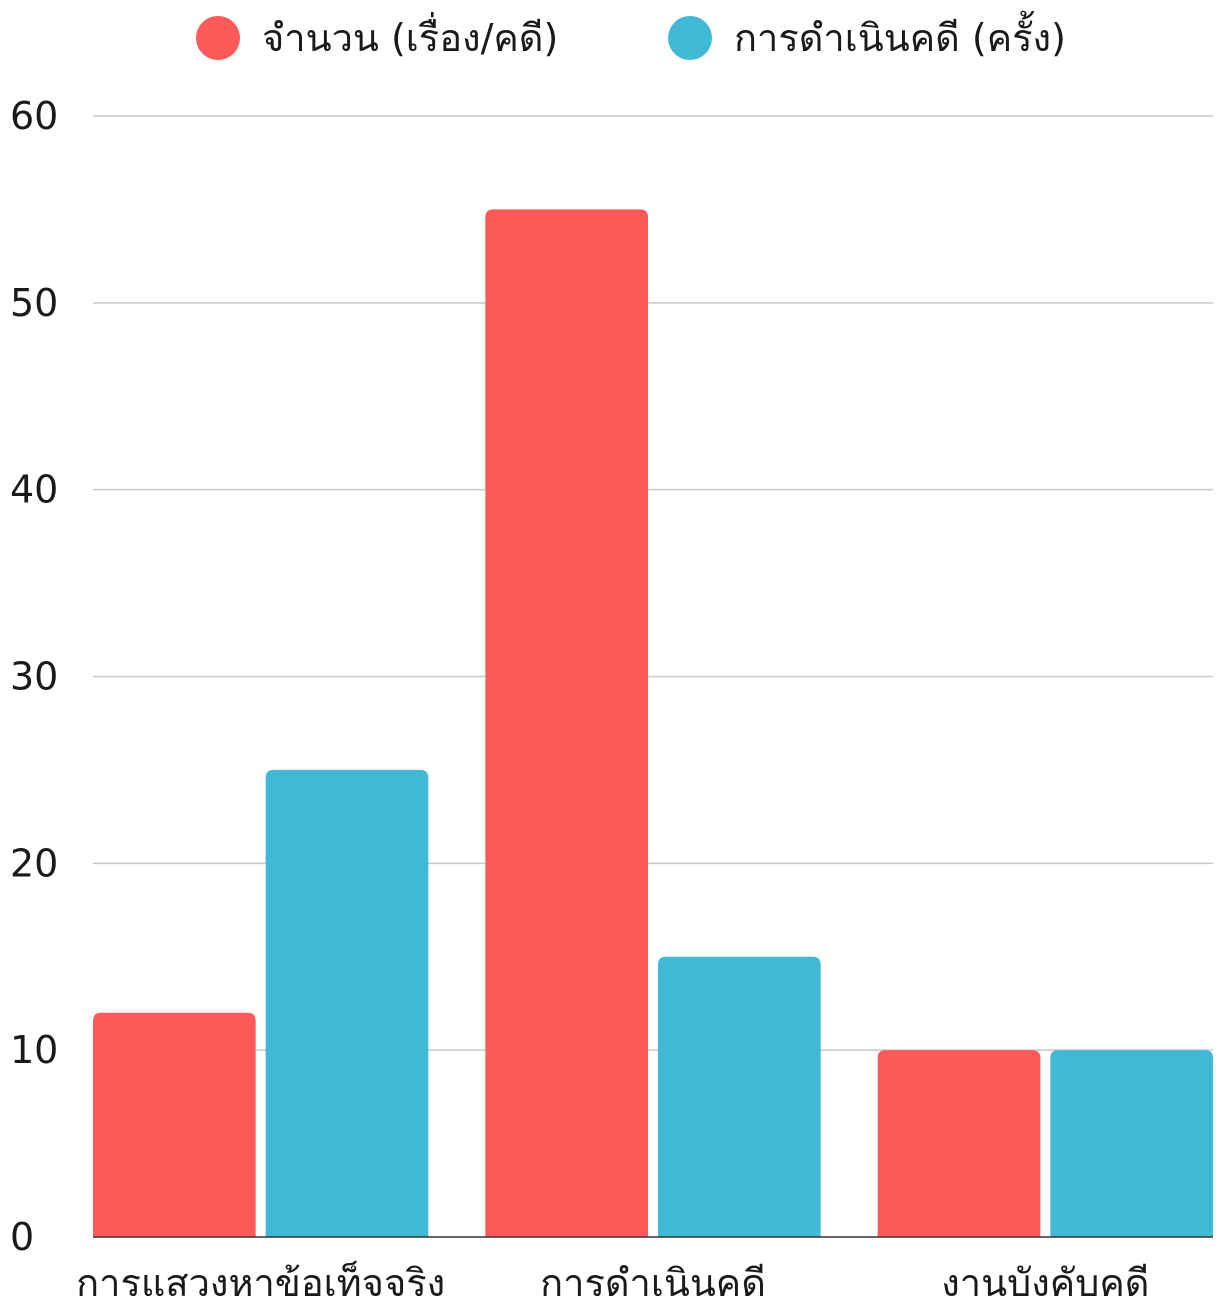  Describe the element at coordinates (260, 1282) in the screenshot. I see `x-tick-label: การแสวงหาข้อเท็จจริง` at that location.